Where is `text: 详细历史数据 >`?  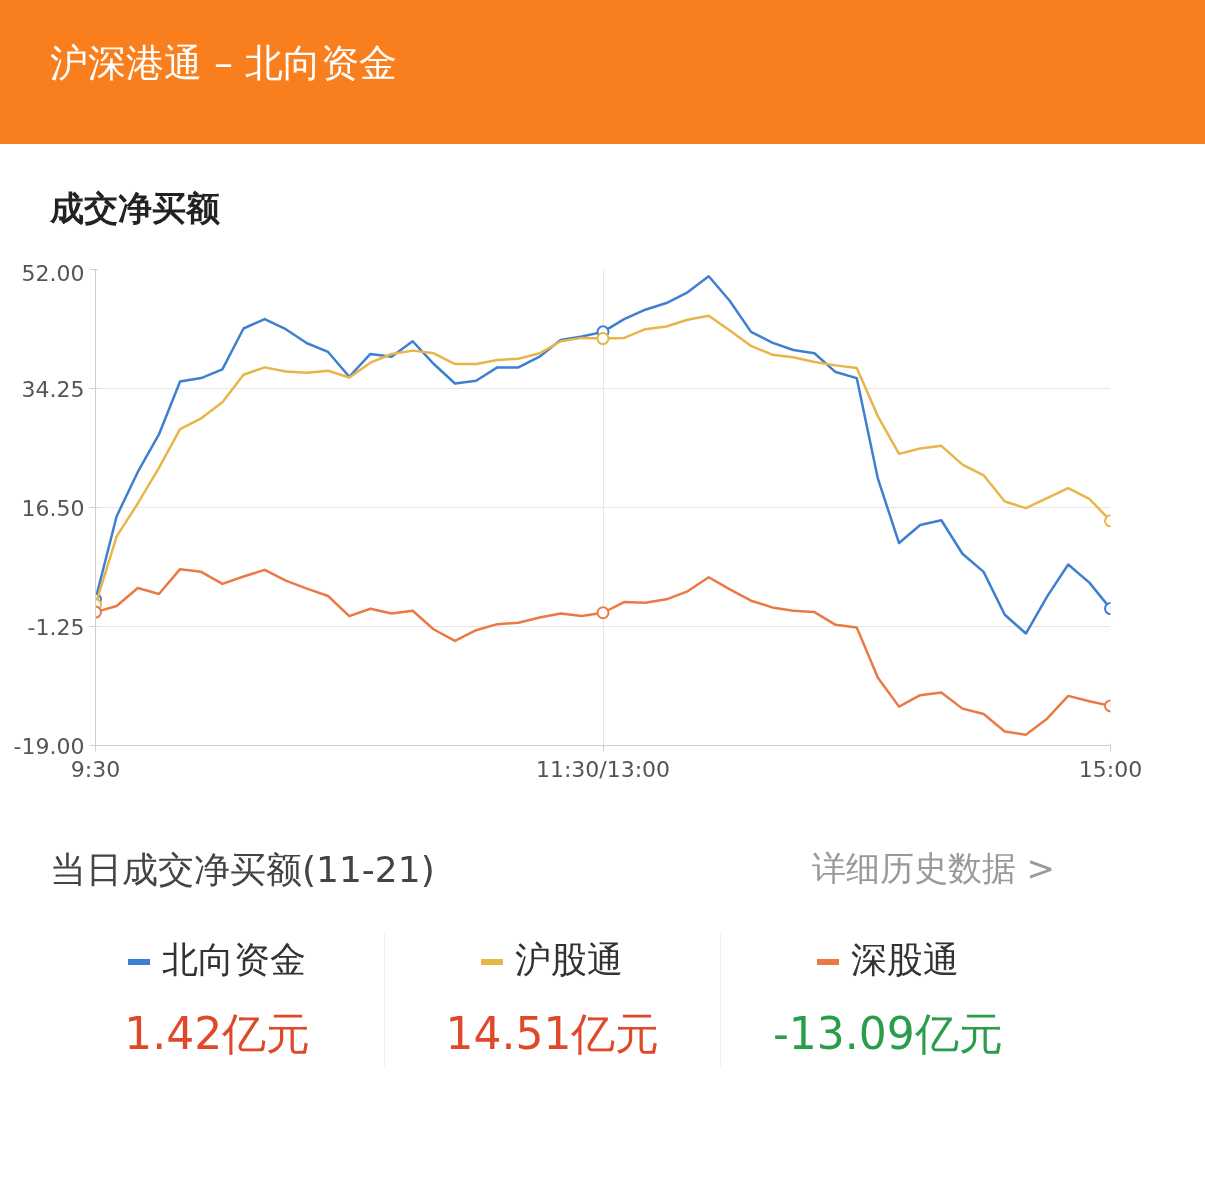 text: 详细历史数据 > is located at coordinates (933, 868).